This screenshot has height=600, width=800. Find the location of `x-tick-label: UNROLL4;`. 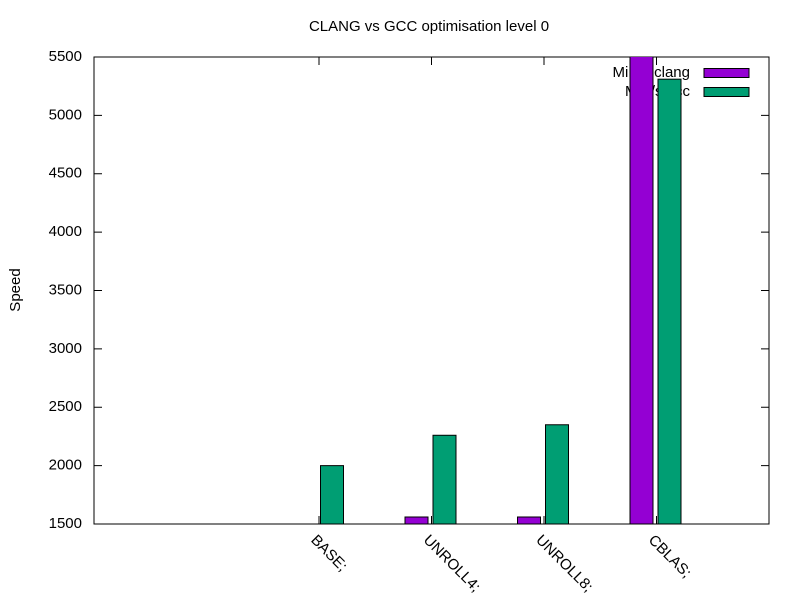

x-tick-label: UNROLL4; is located at coordinates (452, 564).